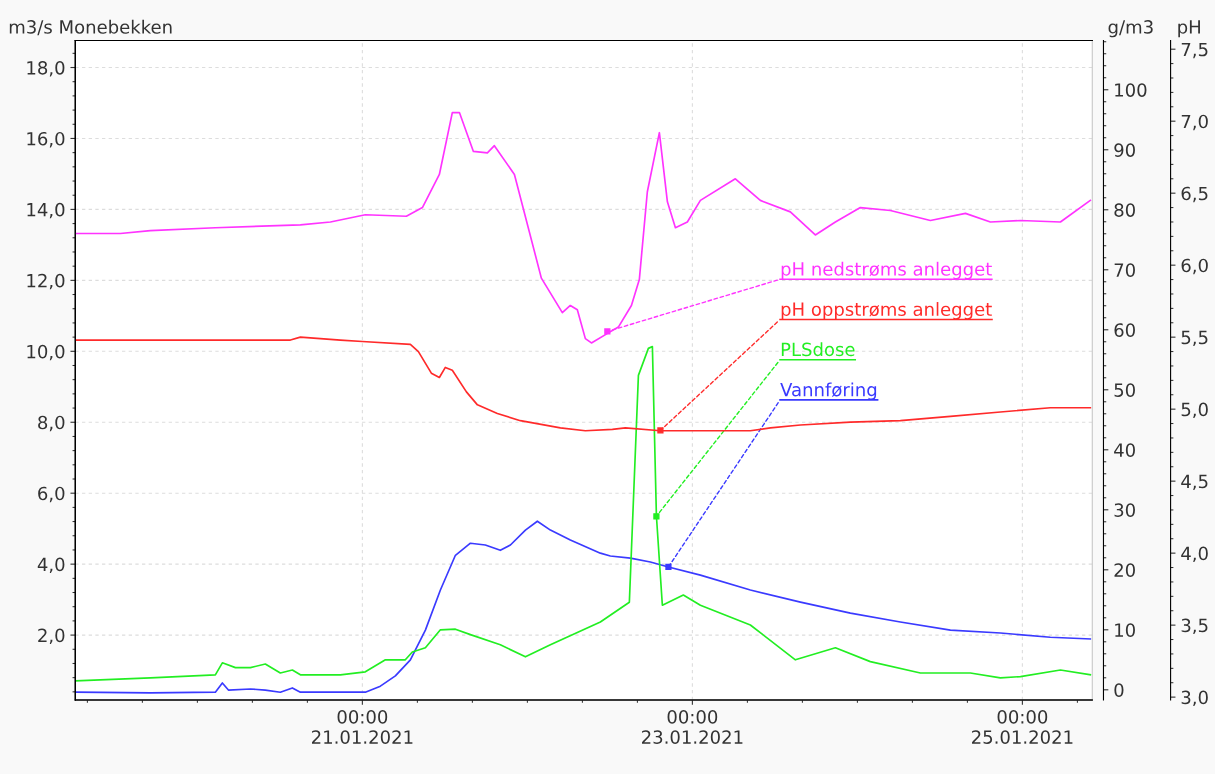 Image resolution: width=1215 pixels, height=774 pixels. I want to click on y2-tick-label: 70, so click(1124, 270).